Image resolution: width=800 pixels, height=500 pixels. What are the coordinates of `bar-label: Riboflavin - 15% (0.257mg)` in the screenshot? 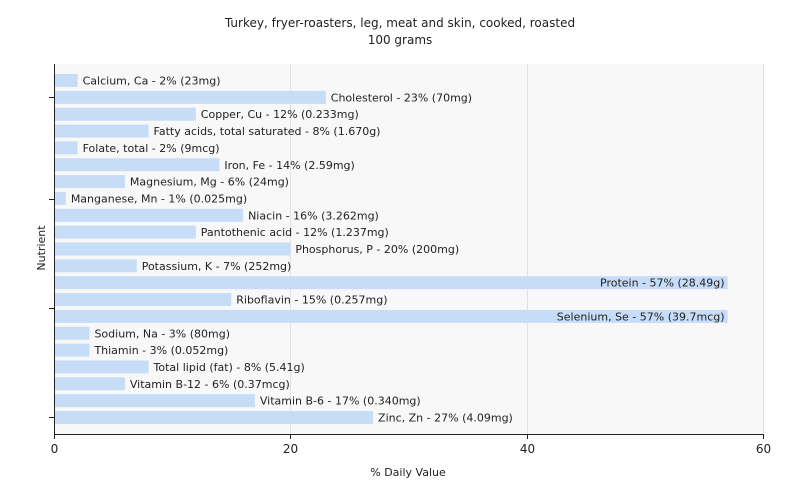 It's located at (311, 300).